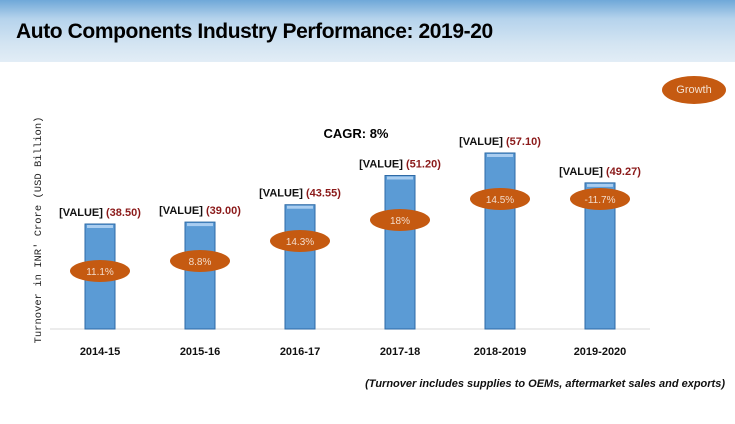 The image size is (735, 424). I want to click on value-label: [VALUE] (57.10), so click(500, 142).